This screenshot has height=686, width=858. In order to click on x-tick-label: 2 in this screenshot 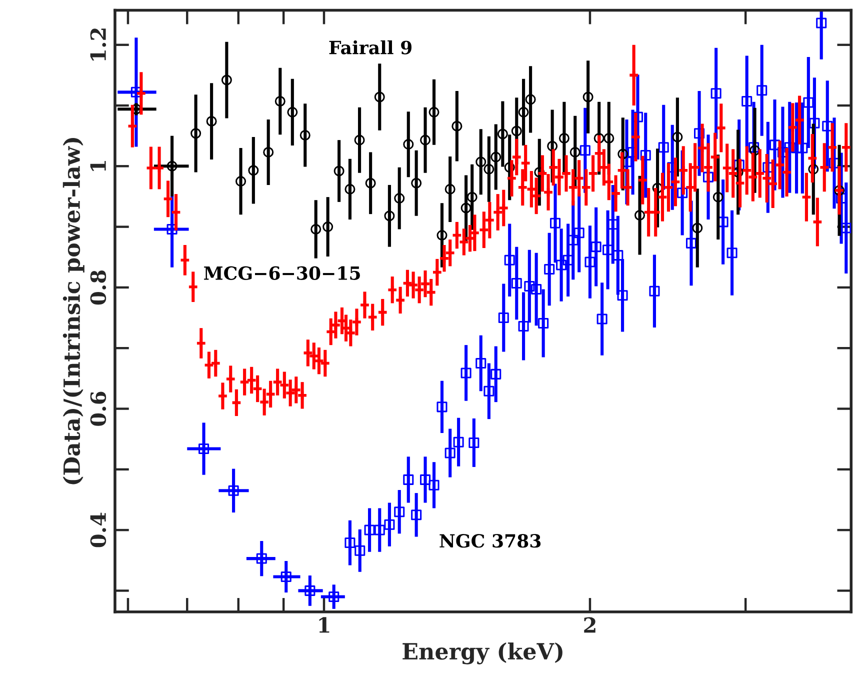, I will do `click(590, 625)`.